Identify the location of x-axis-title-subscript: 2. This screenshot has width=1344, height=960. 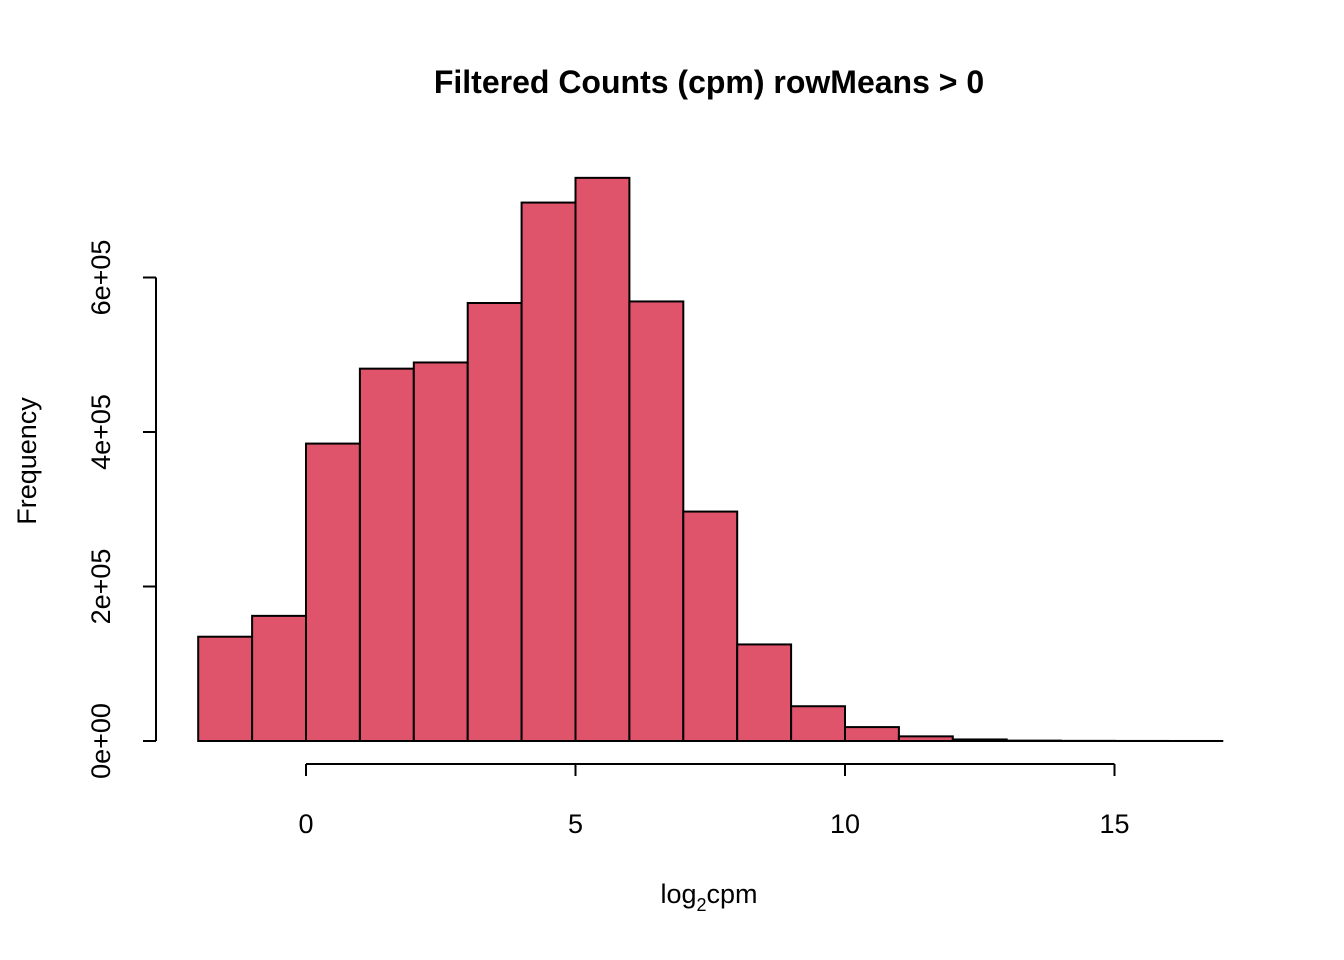
(702, 905).